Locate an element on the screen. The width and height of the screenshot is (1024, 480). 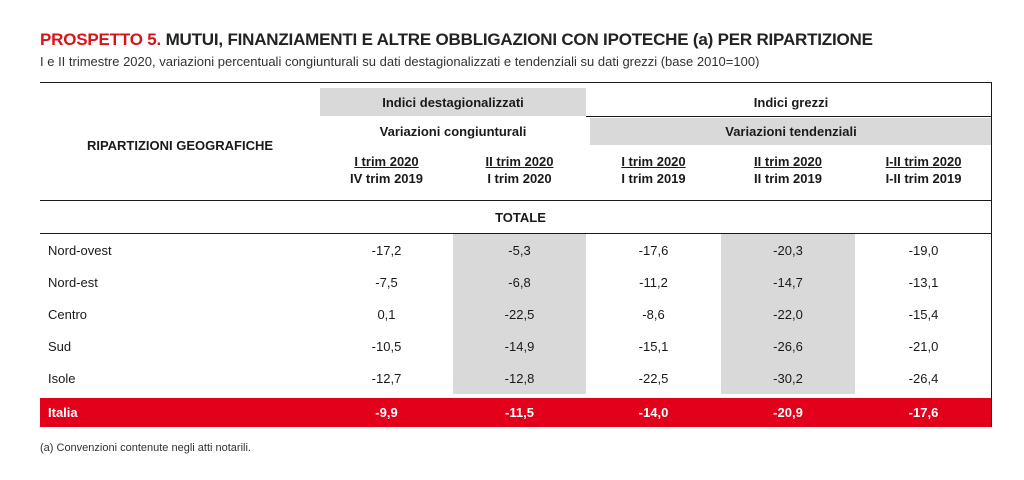
table-row: Centro 0,1 -22,5 -8,6 -22,0 -15,4 is located at coordinates (516, 314).